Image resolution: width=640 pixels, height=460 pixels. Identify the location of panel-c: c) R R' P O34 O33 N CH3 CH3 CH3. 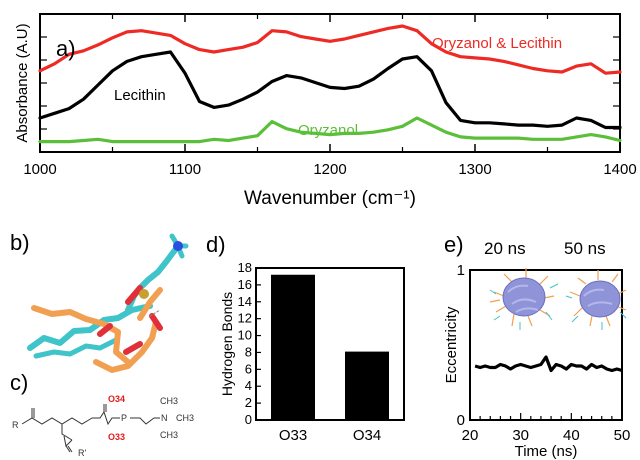
(102, 414).